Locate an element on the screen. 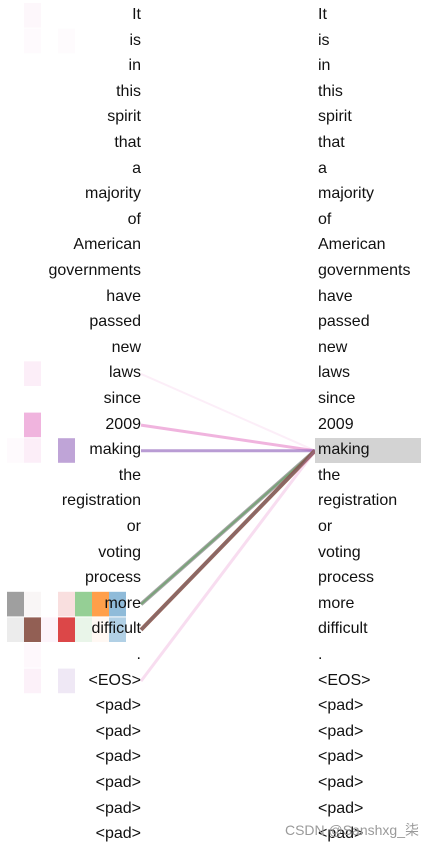  target-token: a is located at coordinates (322, 168).